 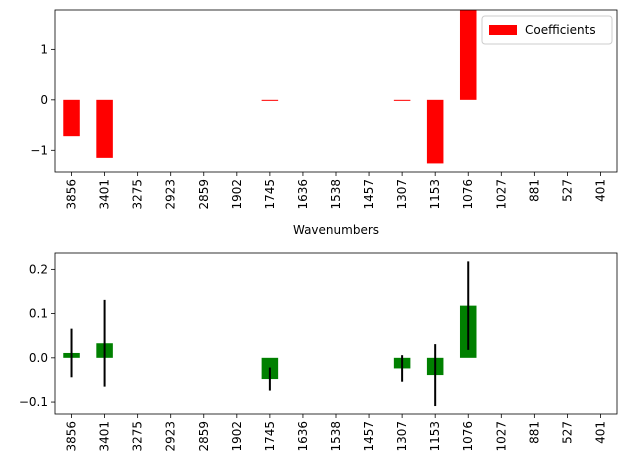 I want to click on y-tick-label: 1, so click(x=44, y=49).